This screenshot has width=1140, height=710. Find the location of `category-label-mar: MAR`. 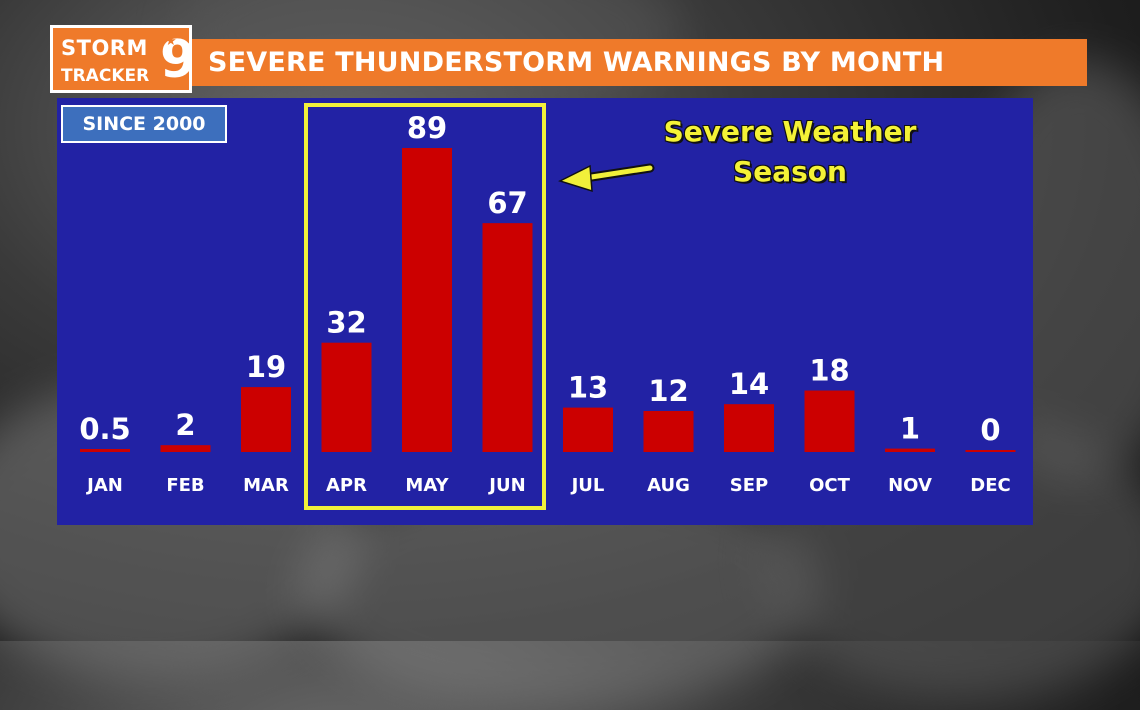

category-label-mar: MAR is located at coordinates (266, 485).